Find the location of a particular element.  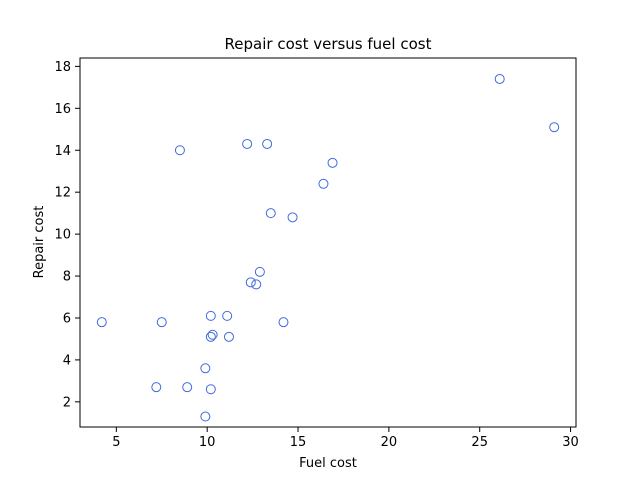

x-tick-label: 25 is located at coordinates (479, 442).